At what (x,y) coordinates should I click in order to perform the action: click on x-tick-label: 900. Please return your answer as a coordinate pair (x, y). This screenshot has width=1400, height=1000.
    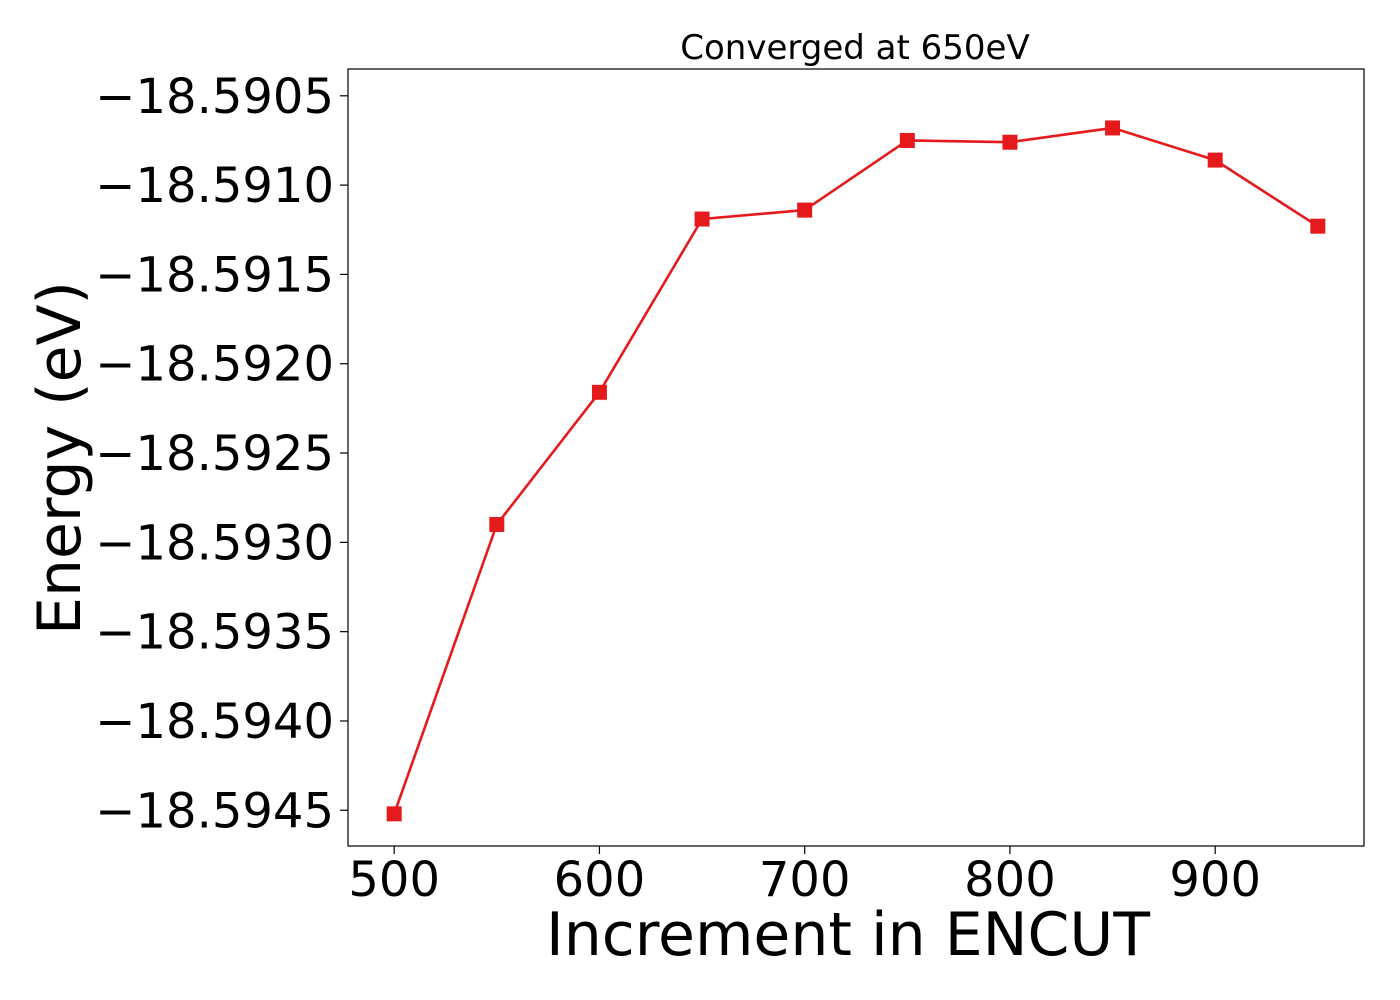
    Looking at the image, I should click on (1215, 880).